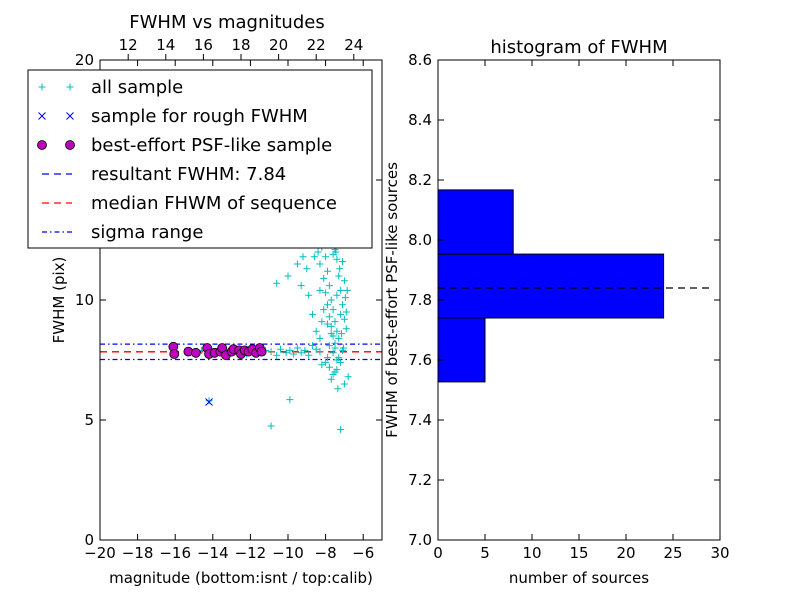 The height and width of the screenshot is (600, 800). What do you see at coordinates (485, 553) in the screenshot?
I see `x-tick-label: 5` at bounding box center [485, 553].